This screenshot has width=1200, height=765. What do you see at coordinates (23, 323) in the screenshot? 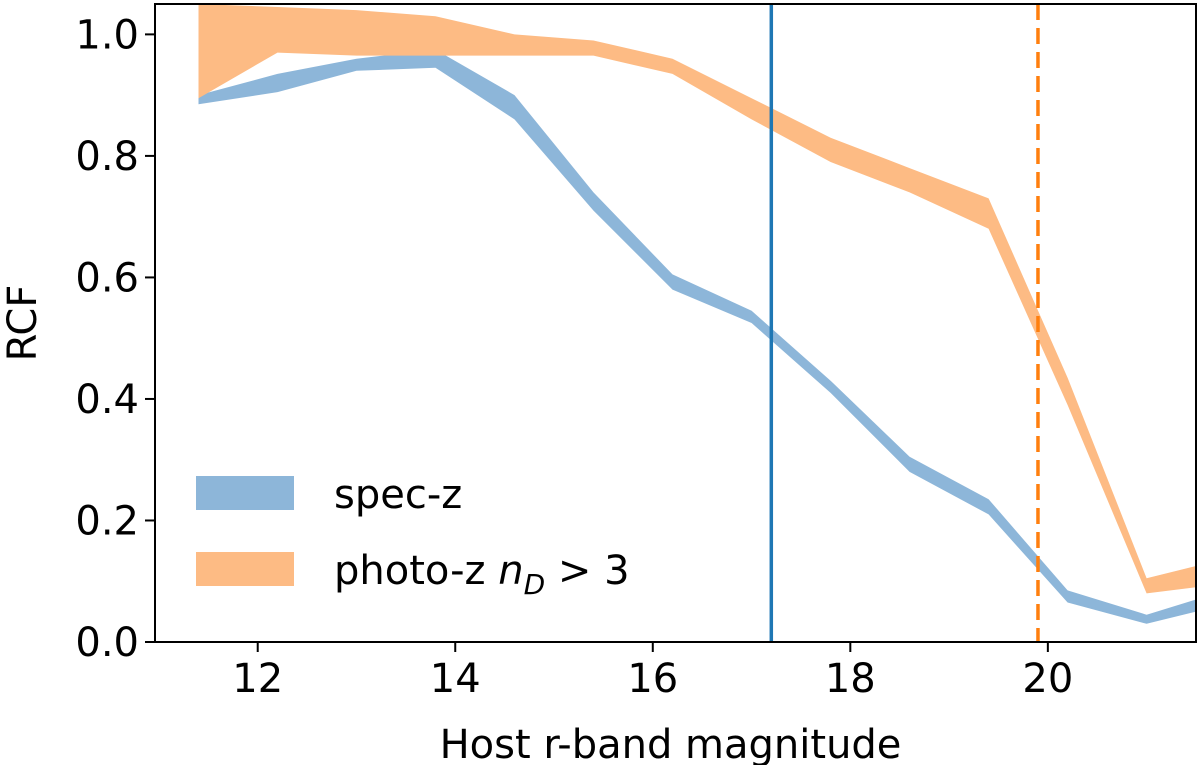
I see `y-axis-title: RCF` at bounding box center [23, 323].